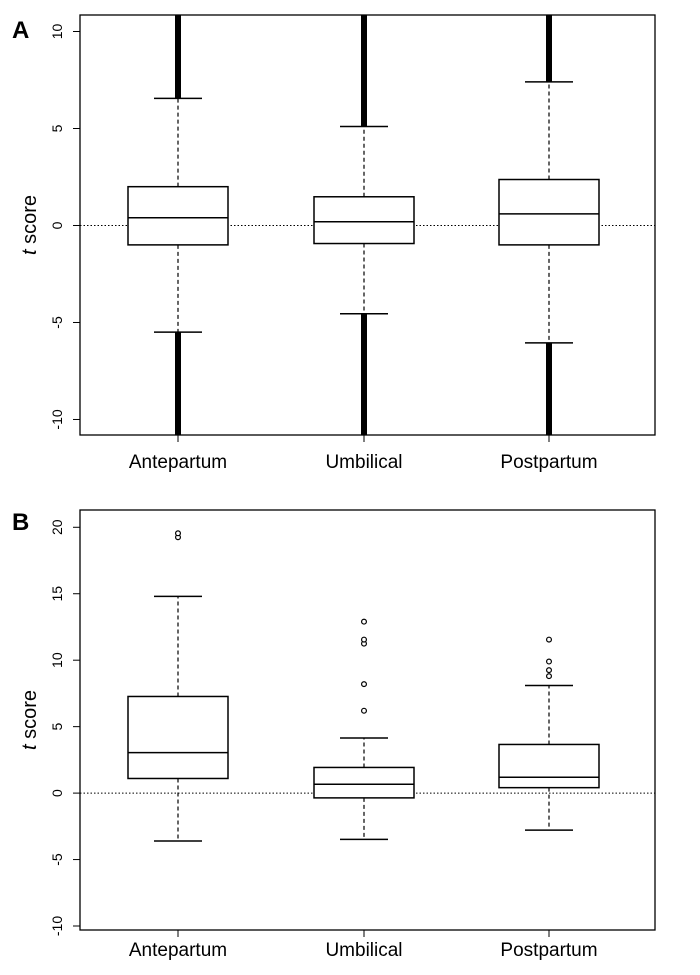 The image size is (700, 975). I want to click on y-tick-label: 15, so click(57, 594).